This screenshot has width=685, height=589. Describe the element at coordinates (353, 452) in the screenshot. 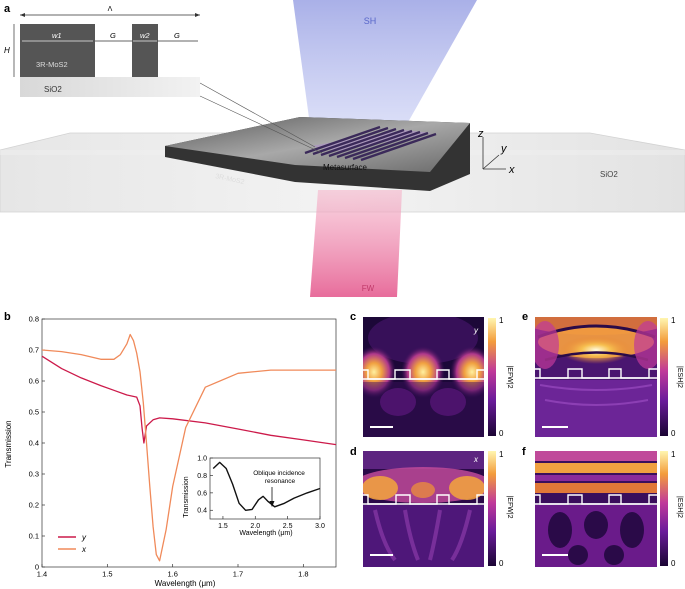

I see `panel-label-d: d` at that location.